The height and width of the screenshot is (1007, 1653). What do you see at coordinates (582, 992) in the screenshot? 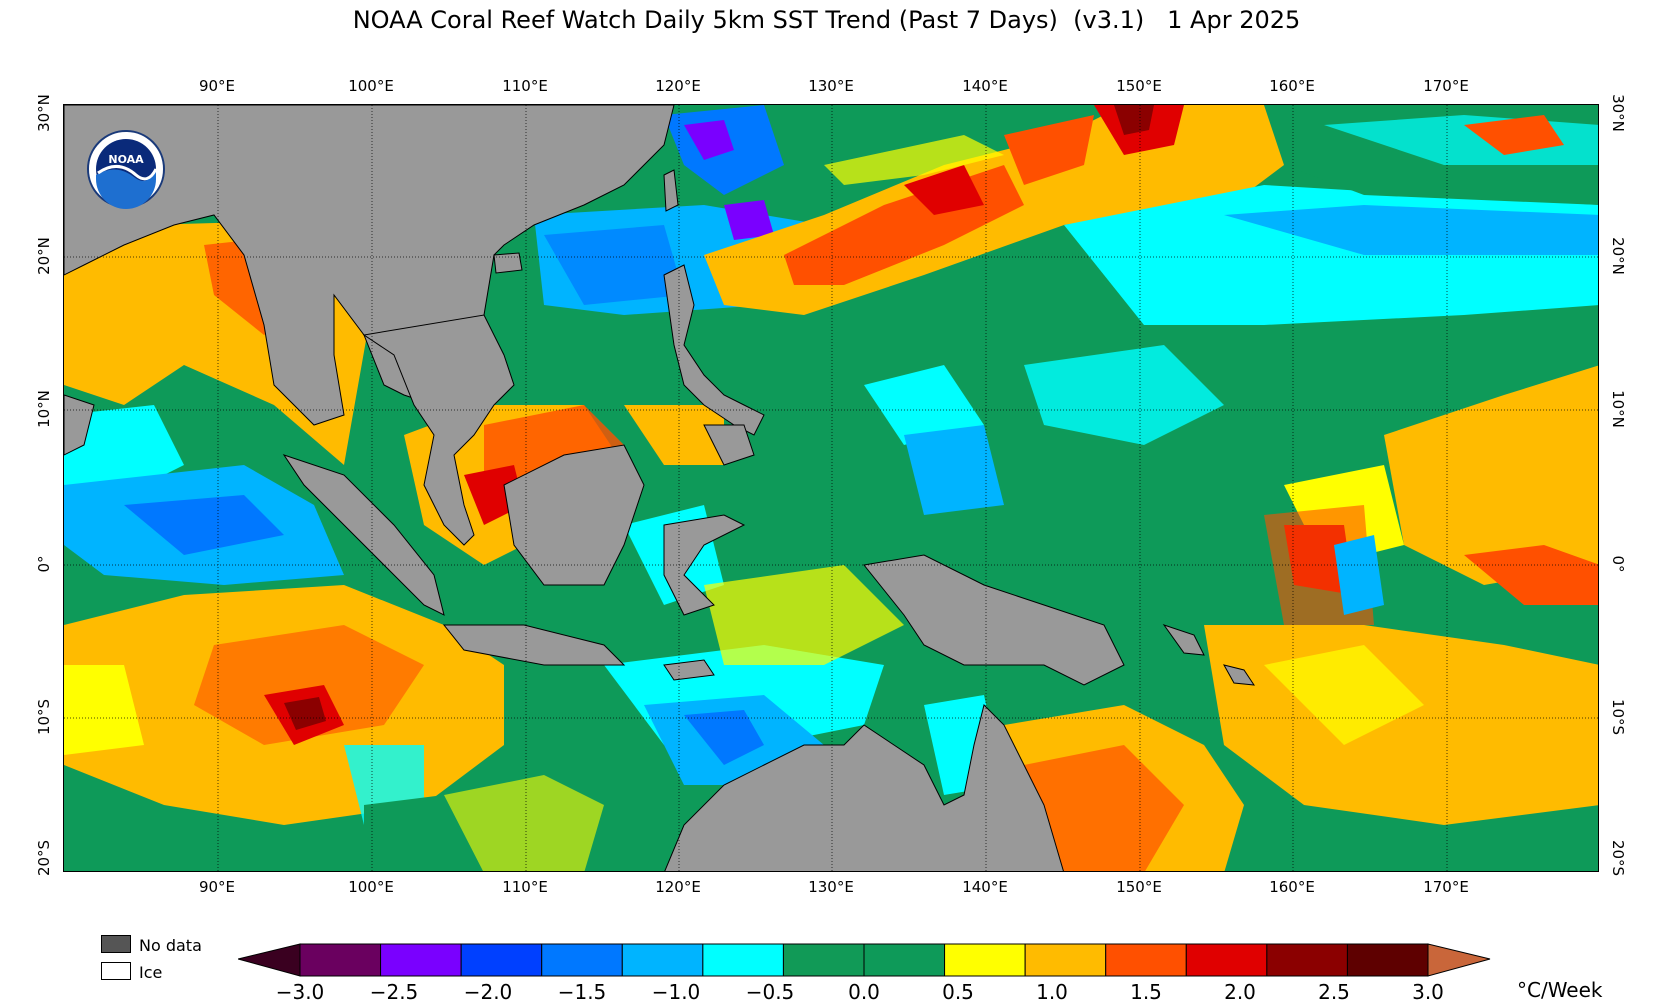
I see `colorbar-tick-label: −1.5` at bounding box center [582, 992].